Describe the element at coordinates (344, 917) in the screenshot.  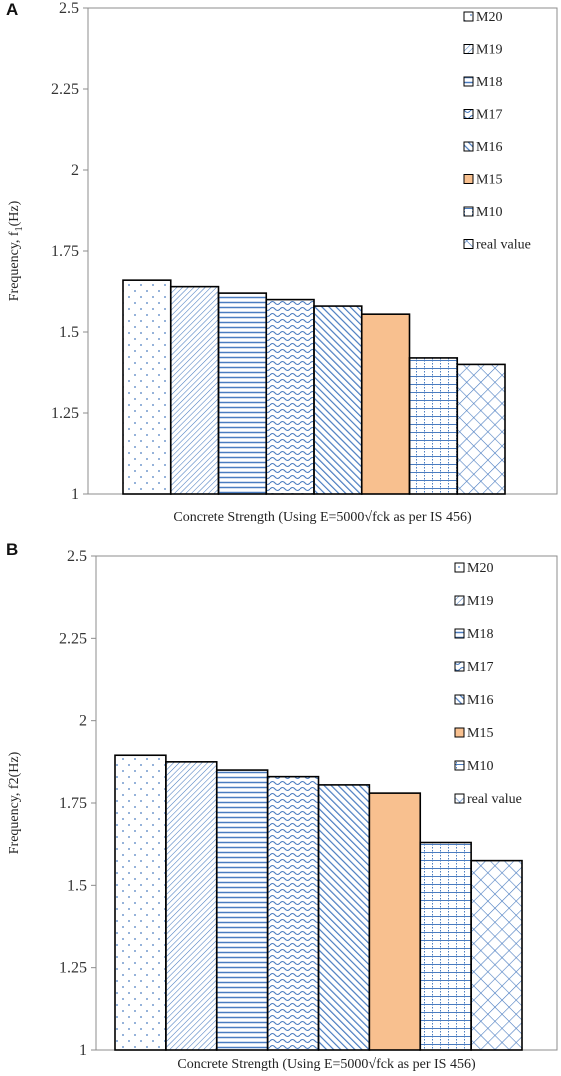
I see `bar-m16: M16: 1.805` at that location.